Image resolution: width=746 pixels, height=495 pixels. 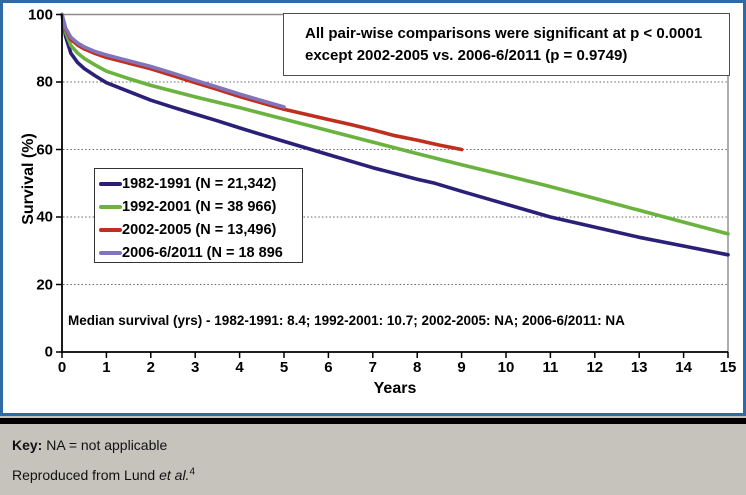 I want to click on legend-swatch-1982-1991, so click(x=110, y=183).